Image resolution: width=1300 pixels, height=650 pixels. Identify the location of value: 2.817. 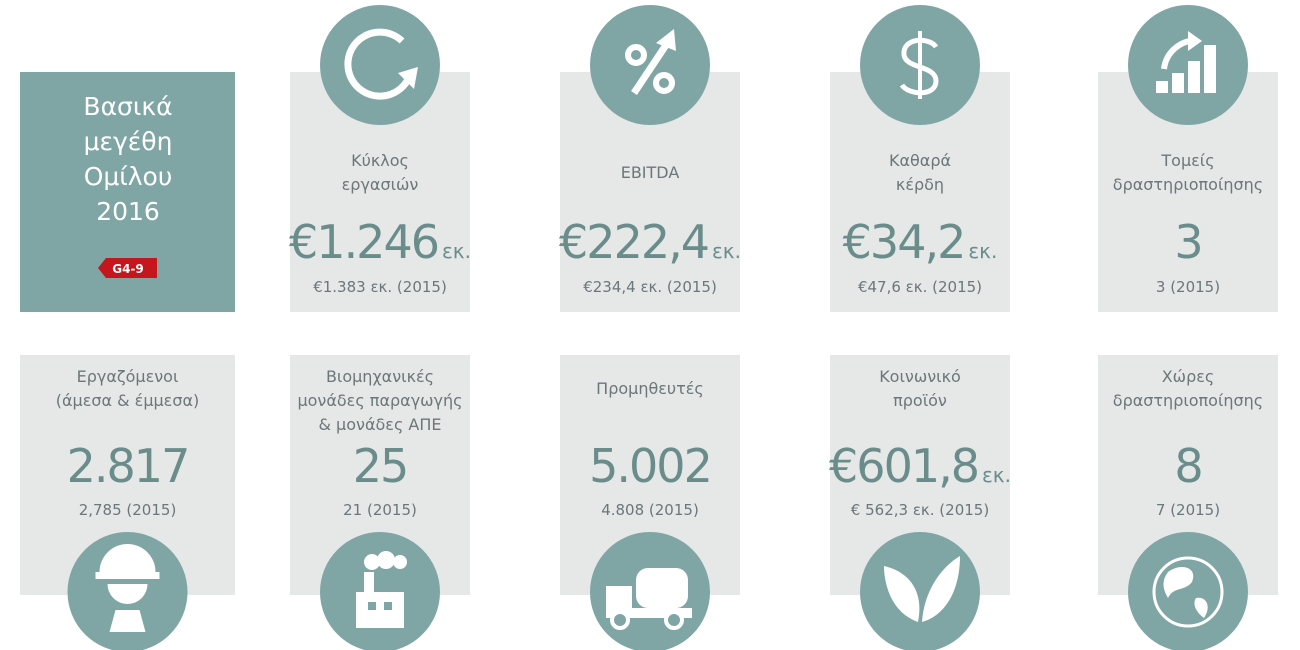
(128, 466).